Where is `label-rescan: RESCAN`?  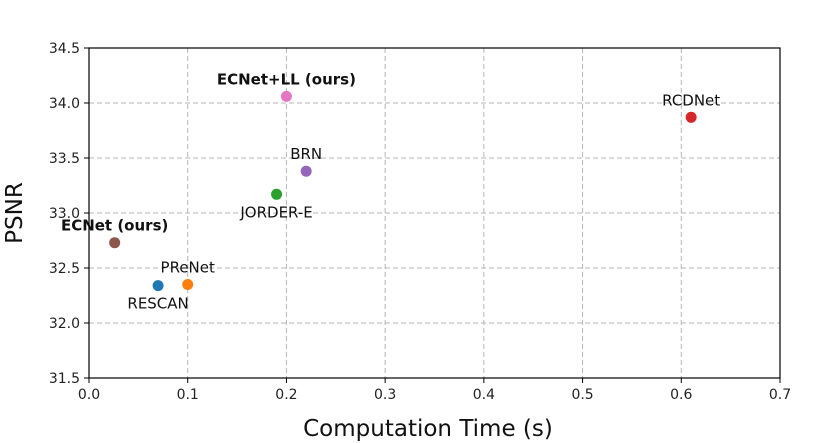
label-rescan: RESCAN is located at coordinates (157, 304).